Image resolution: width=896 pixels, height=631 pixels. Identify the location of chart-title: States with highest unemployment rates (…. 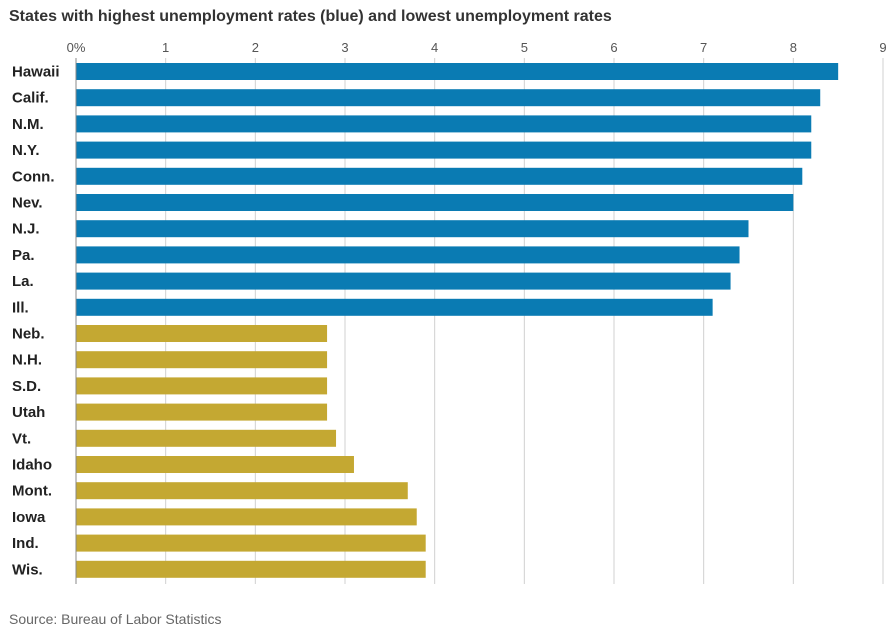
(310, 16).